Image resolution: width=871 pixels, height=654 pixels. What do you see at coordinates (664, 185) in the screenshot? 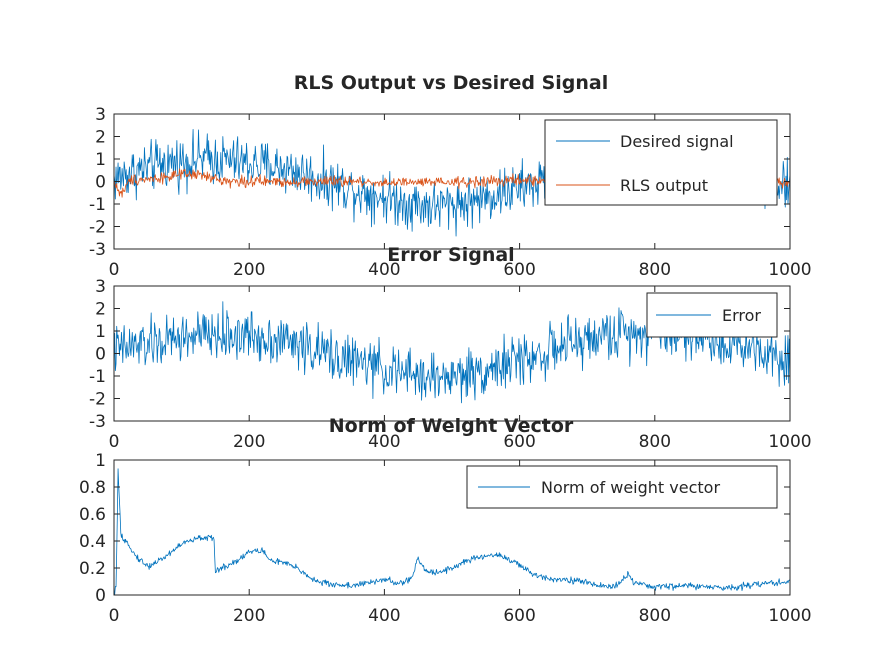
I see `legend-label-rls-output: RLS output` at bounding box center [664, 185].